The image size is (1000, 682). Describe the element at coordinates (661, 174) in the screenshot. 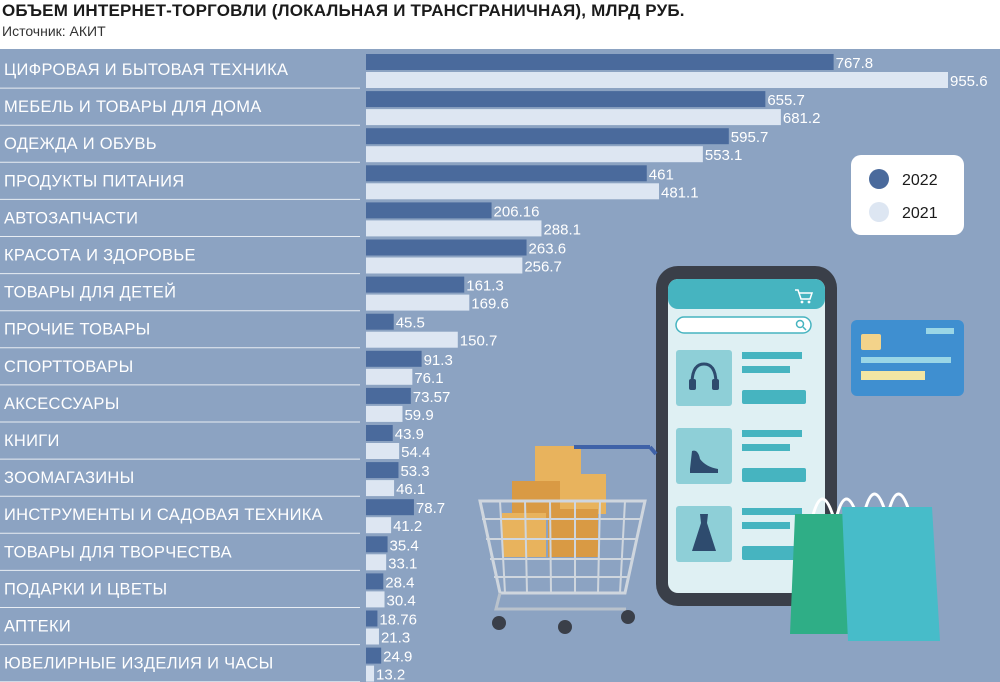

I see `value-label-2022-row-4: 461` at that location.